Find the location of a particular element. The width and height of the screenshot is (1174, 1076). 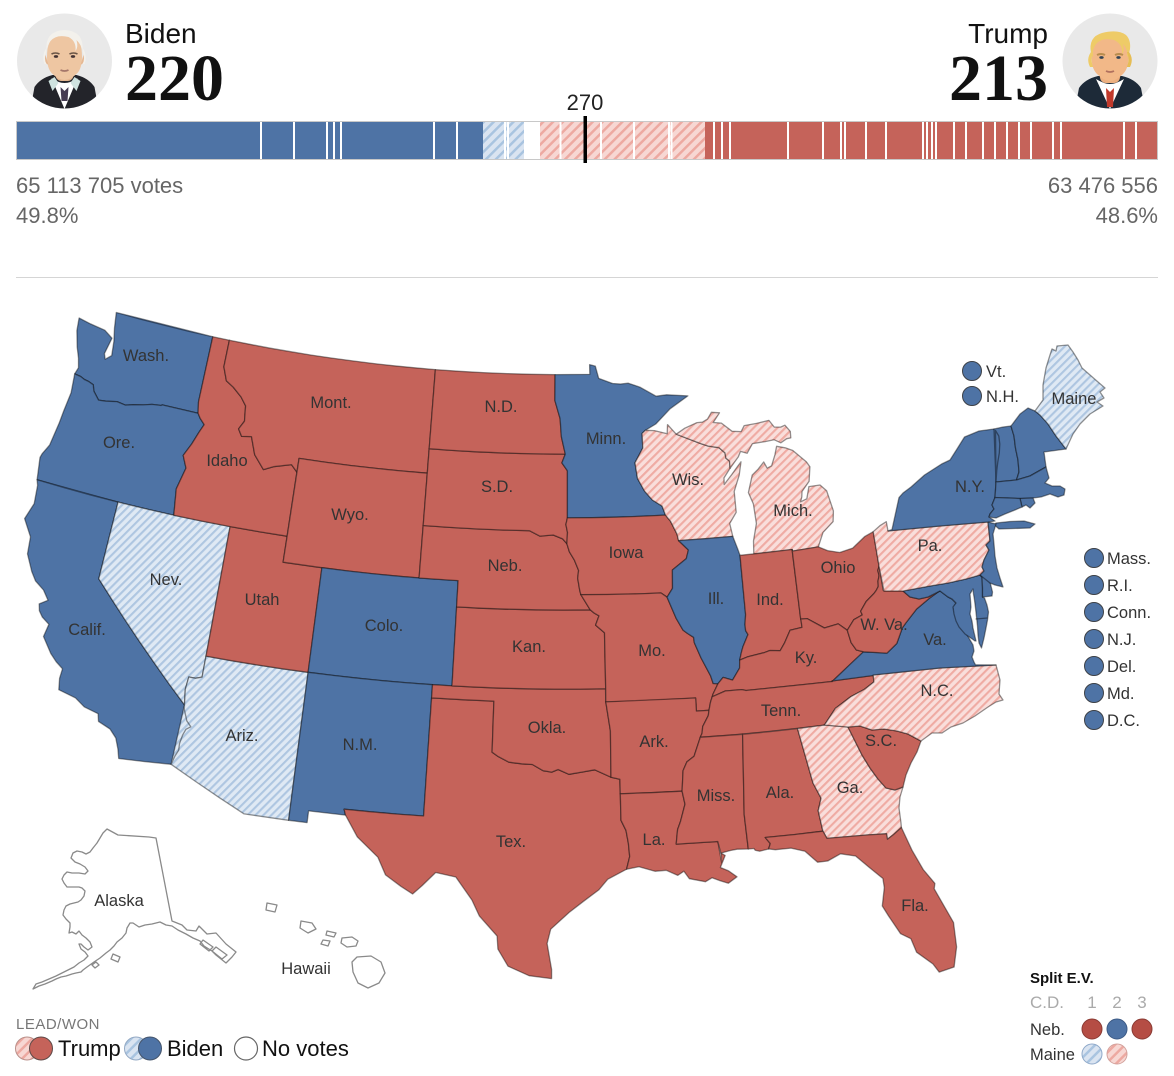

svg-text: Colo. is located at coordinates (384, 626).